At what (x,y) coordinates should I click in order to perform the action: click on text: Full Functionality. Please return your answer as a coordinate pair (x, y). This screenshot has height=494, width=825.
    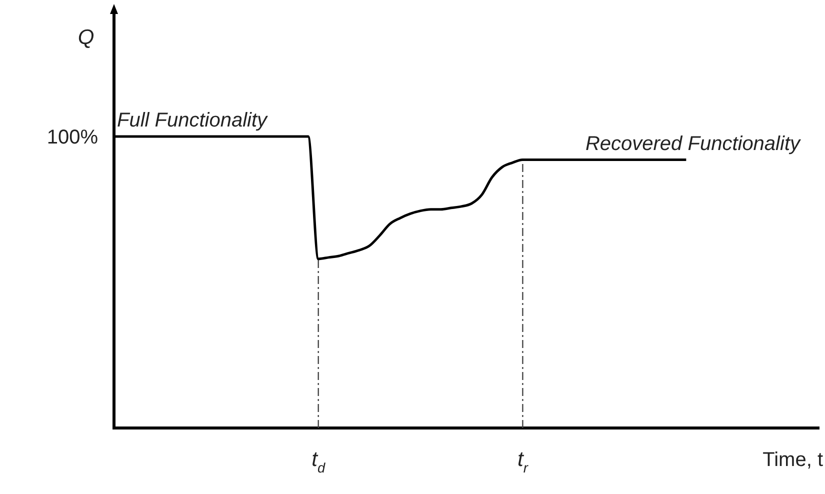
    Looking at the image, I should click on (192, 120).